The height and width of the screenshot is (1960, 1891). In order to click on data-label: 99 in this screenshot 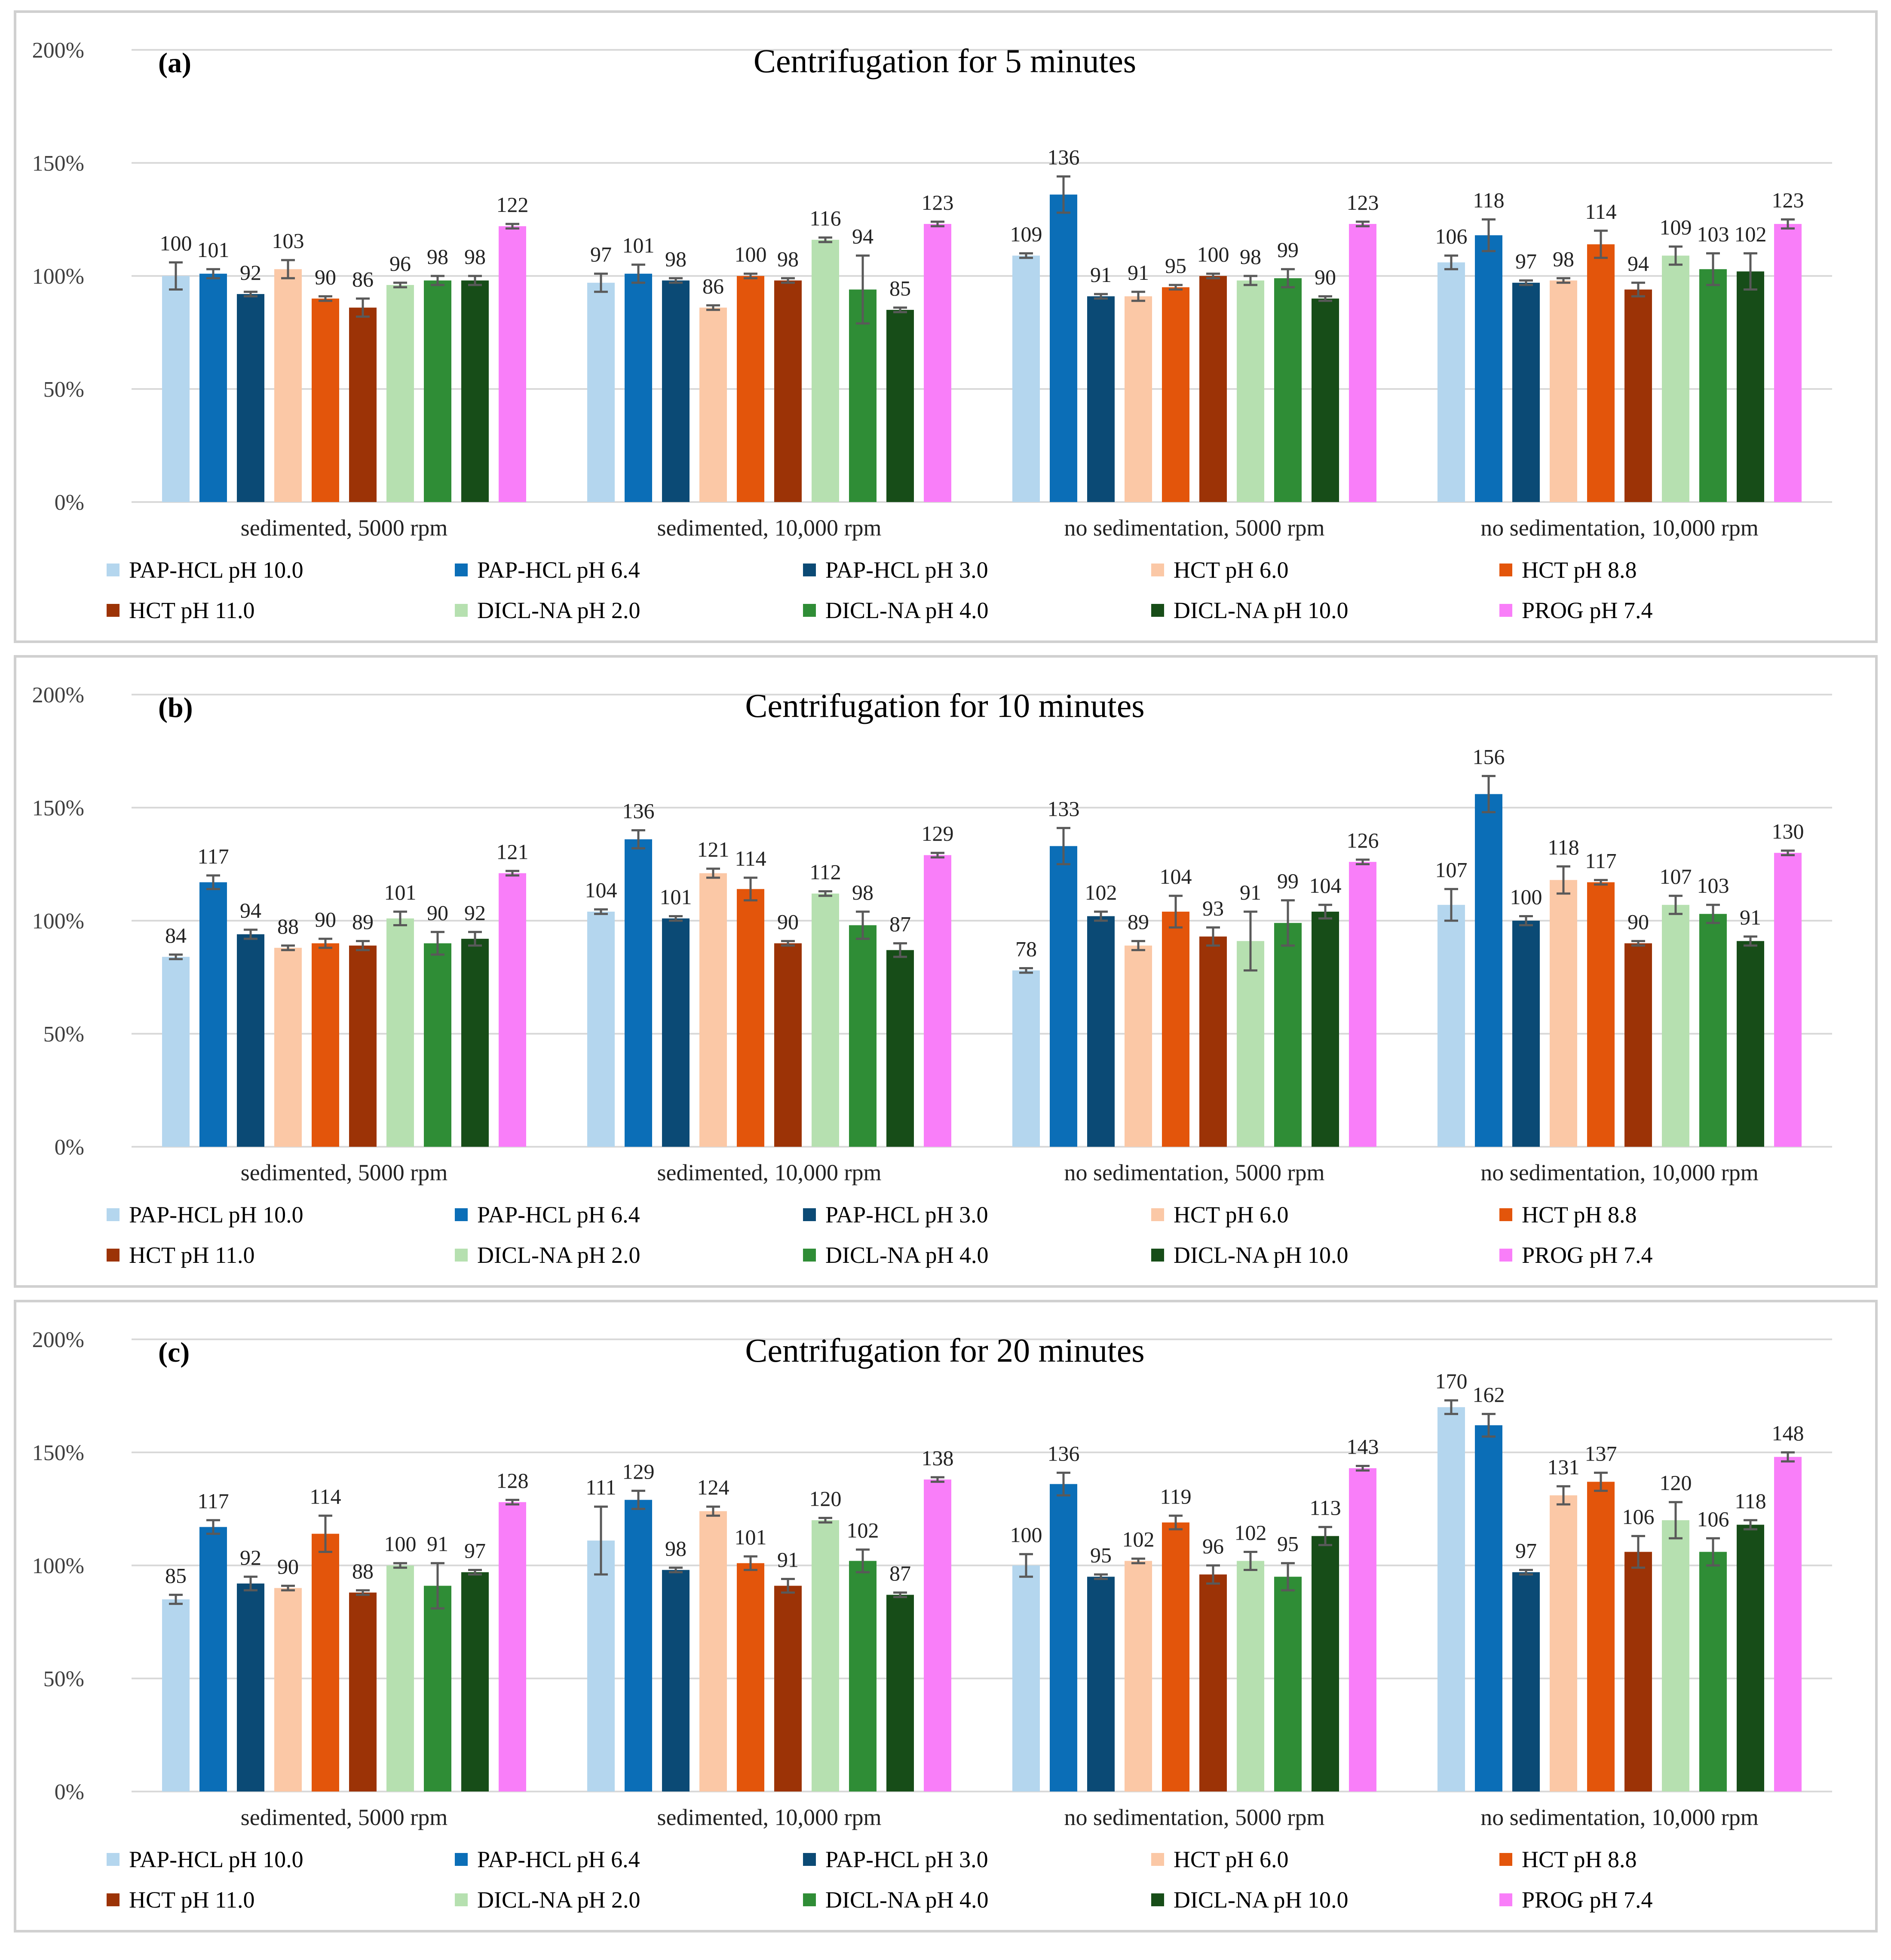, I will do `click(1288, 881)`.